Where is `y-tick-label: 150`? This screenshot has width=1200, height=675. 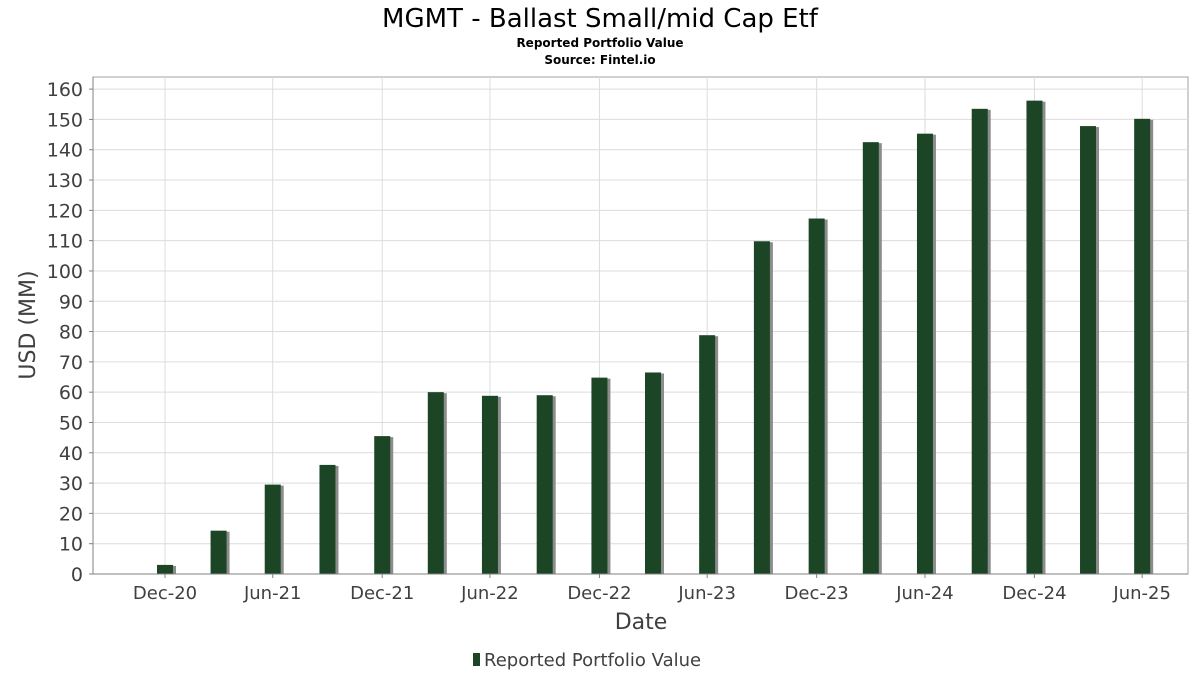 y-tick-label: 150 is located at coordinates (65, 120).